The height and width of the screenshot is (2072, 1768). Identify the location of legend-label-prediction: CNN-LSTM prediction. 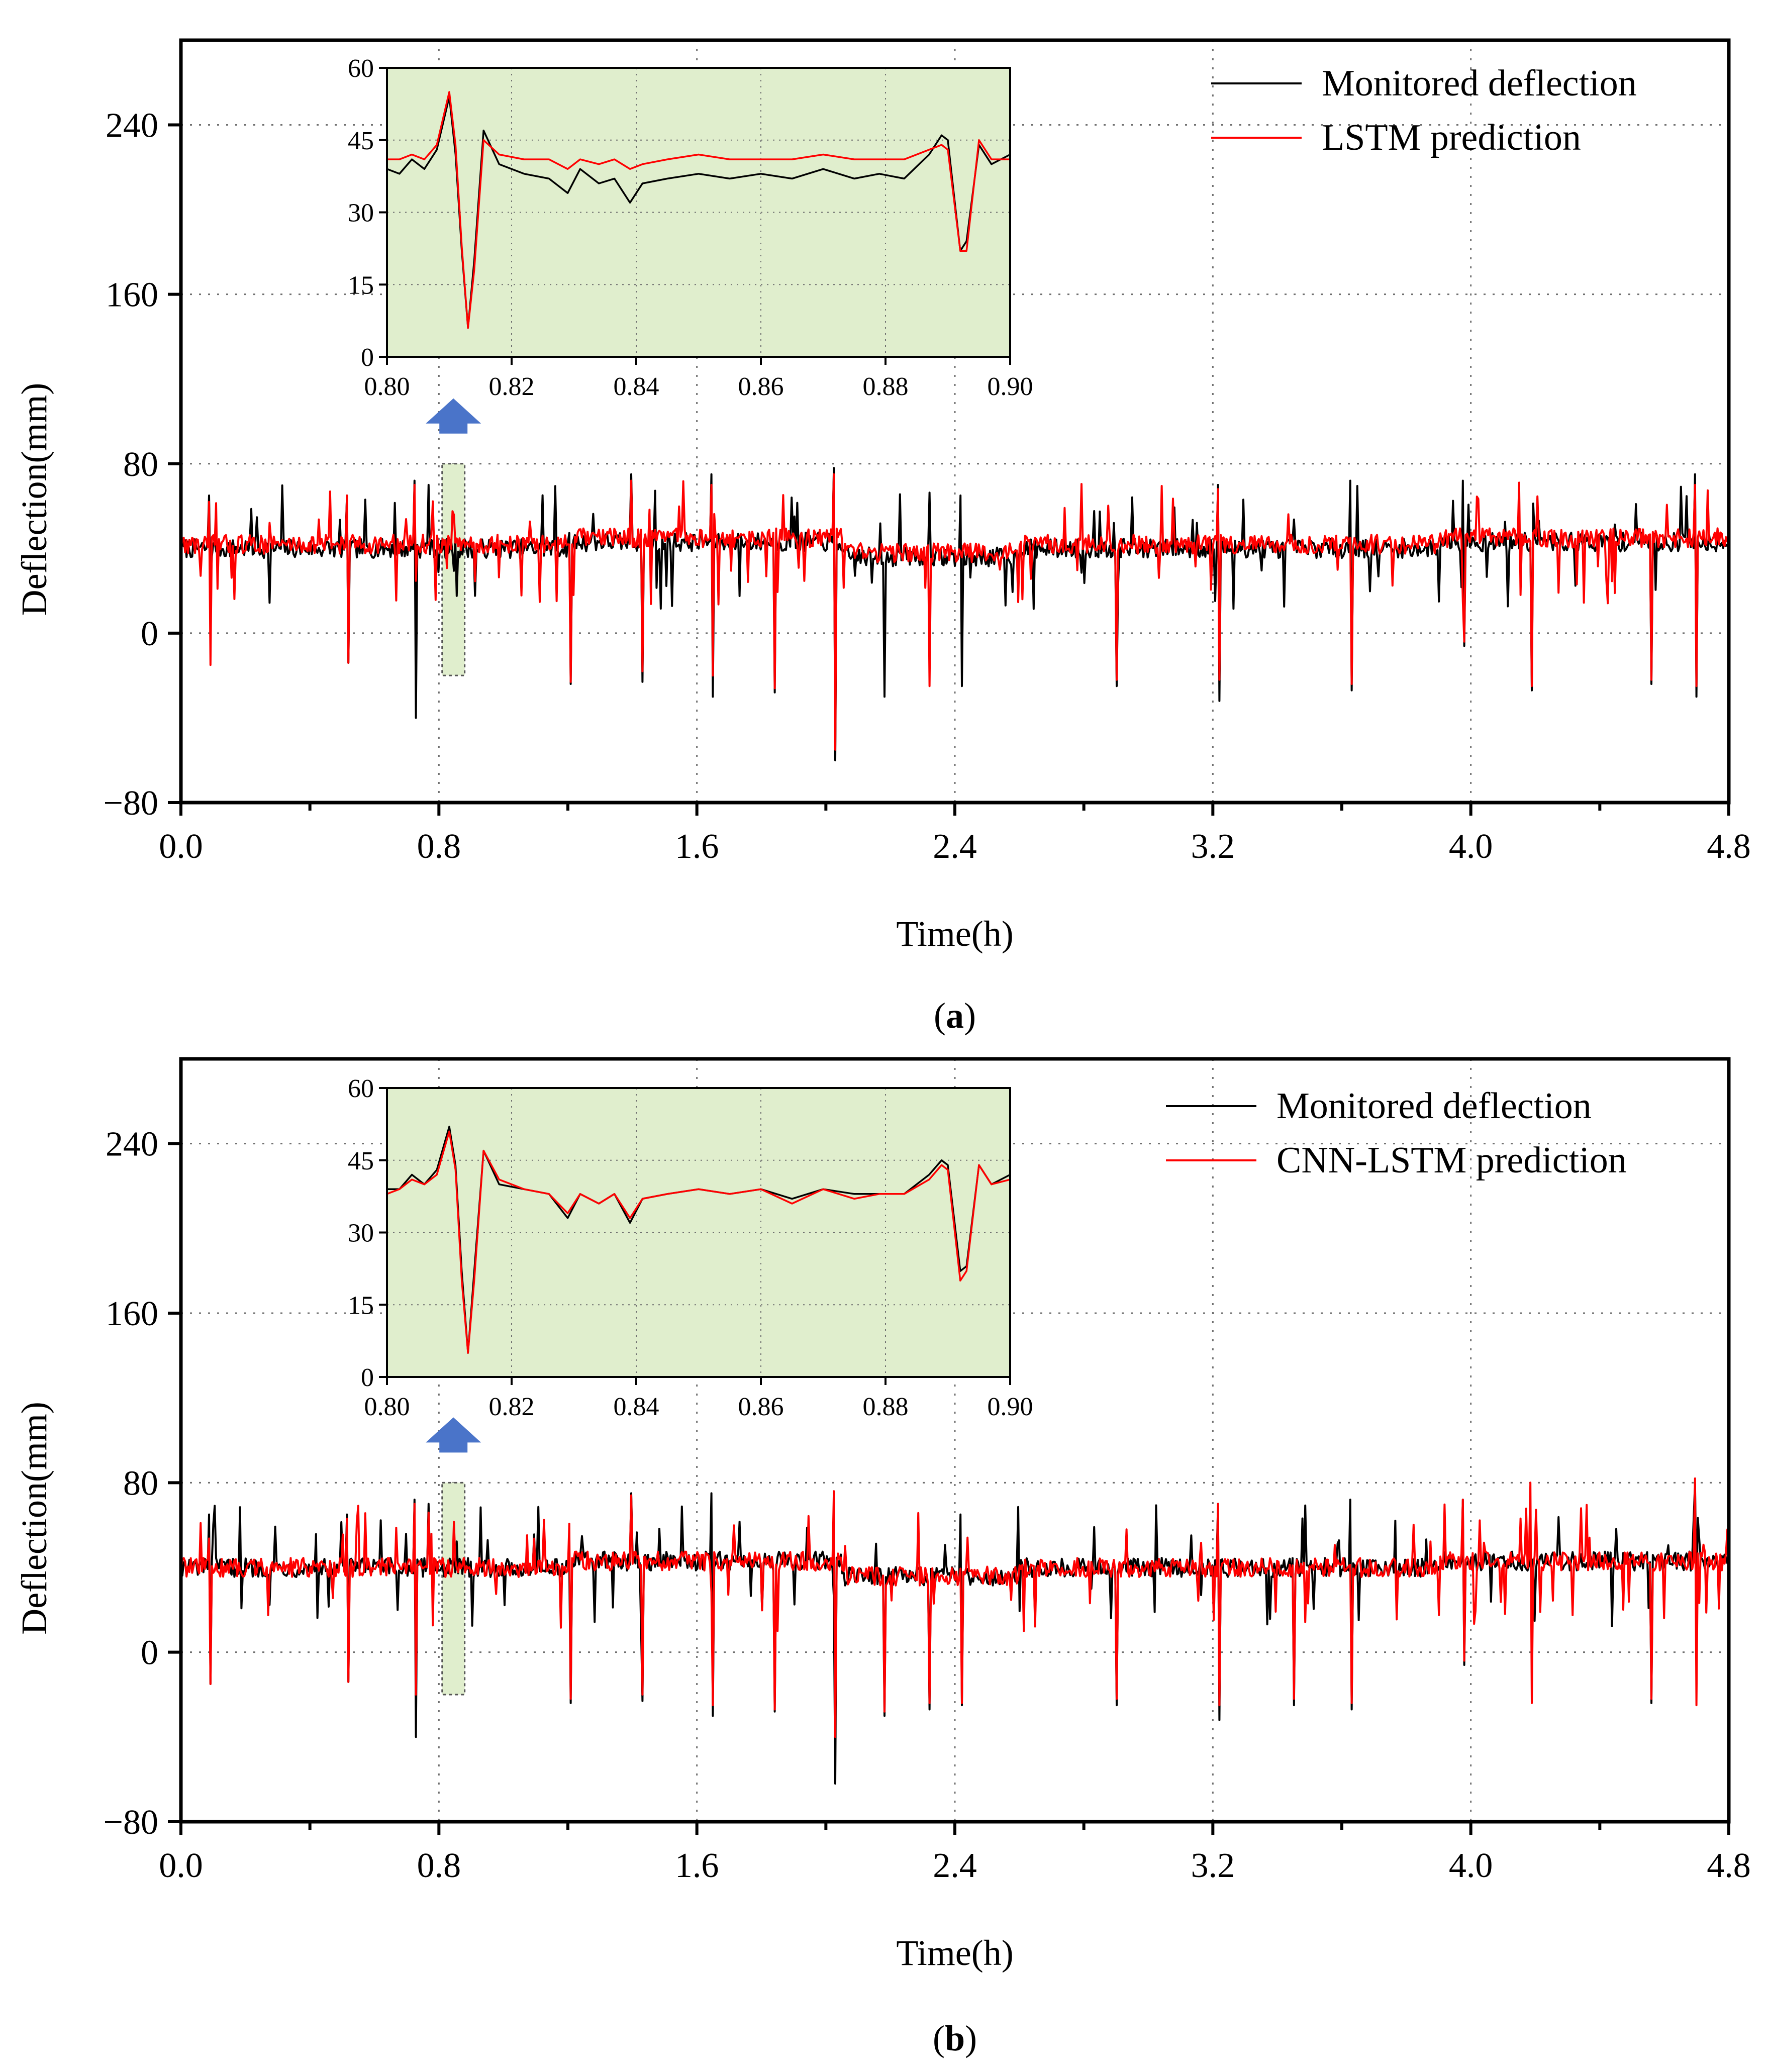
(1451, 1160).